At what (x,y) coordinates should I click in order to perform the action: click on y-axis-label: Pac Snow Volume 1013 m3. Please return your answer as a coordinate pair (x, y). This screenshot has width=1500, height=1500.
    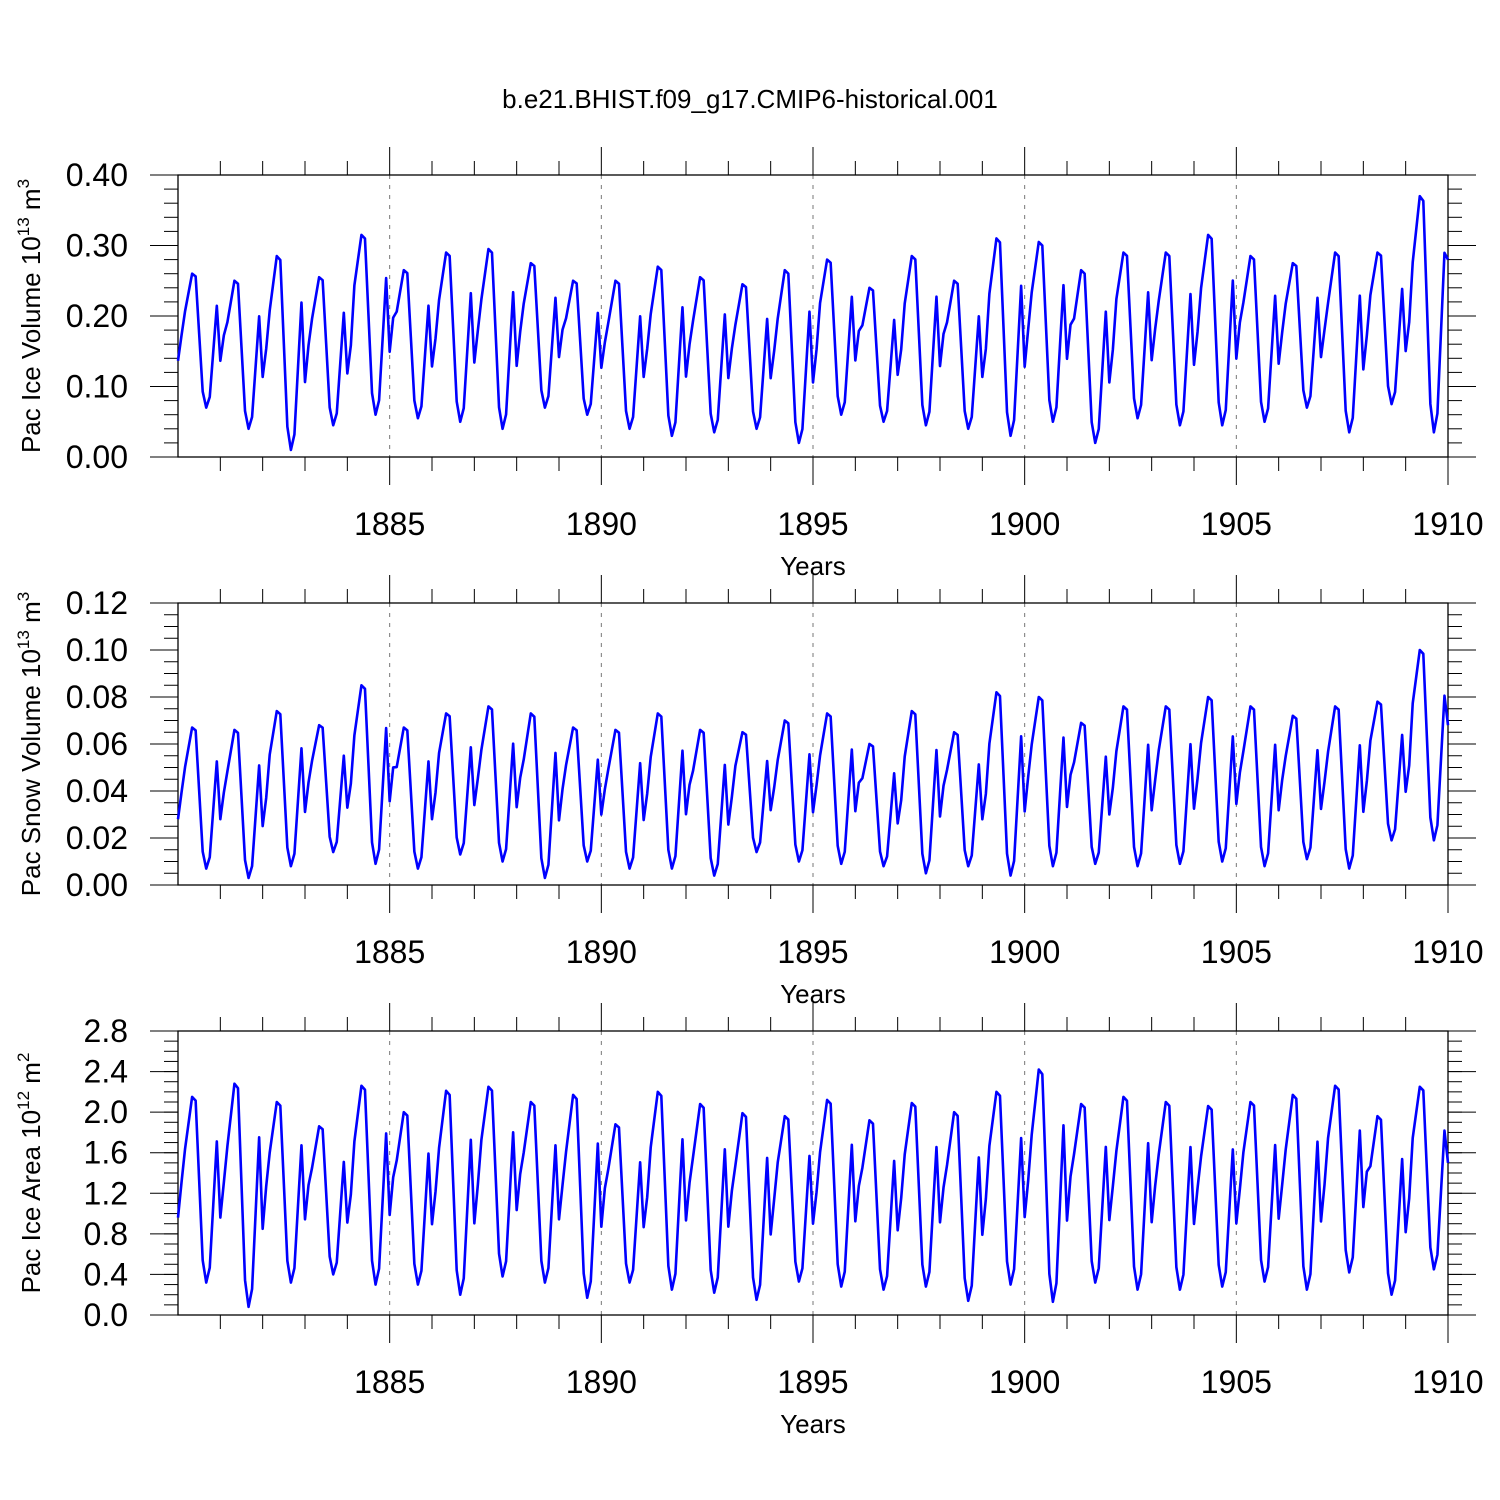
    Looking at the image, I should click on (30, 744).